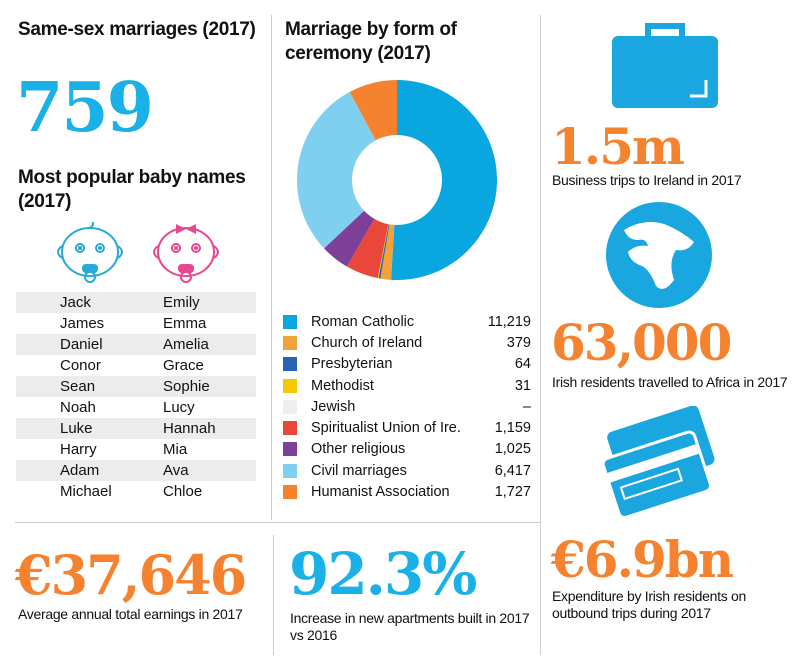 The width and height of the screenshot is (800, 661). I want to click on girl-name: Ava, so click(176, 470).